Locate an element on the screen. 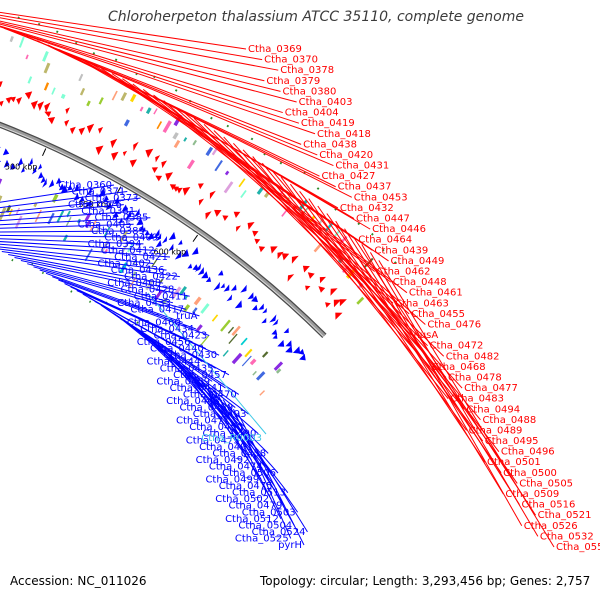  gene-label: Ctha_0436 is located at coordinates (138, 270).